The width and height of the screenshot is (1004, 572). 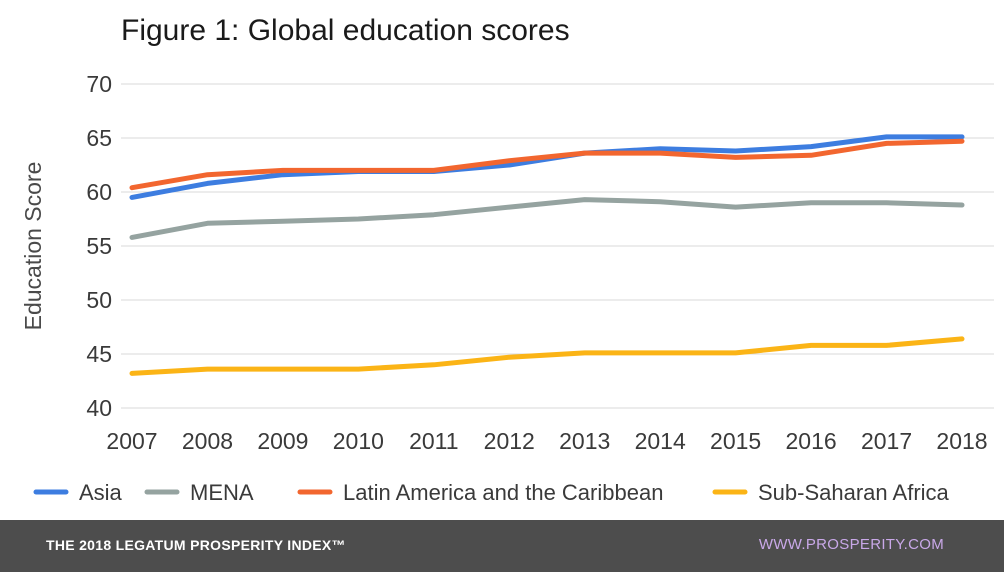 I want to click on y-tick-label: 55, so click(x=99, y=246).